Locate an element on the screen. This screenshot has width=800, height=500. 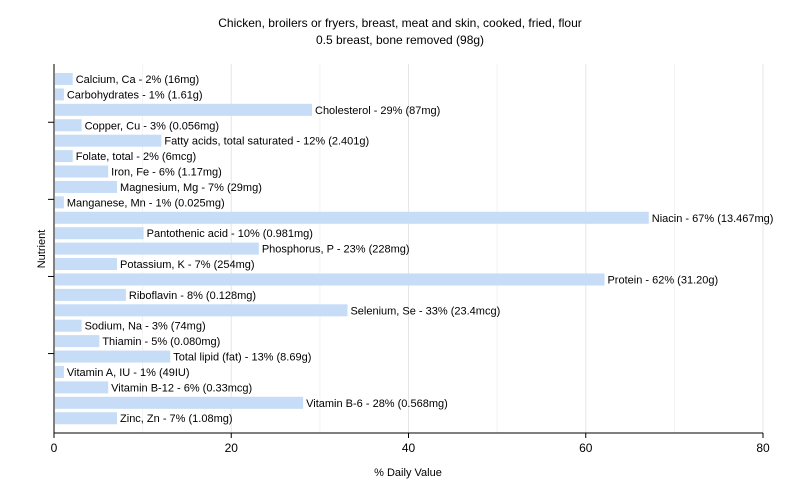
x-tick-label: 20 is located at coordinates (232, 448).